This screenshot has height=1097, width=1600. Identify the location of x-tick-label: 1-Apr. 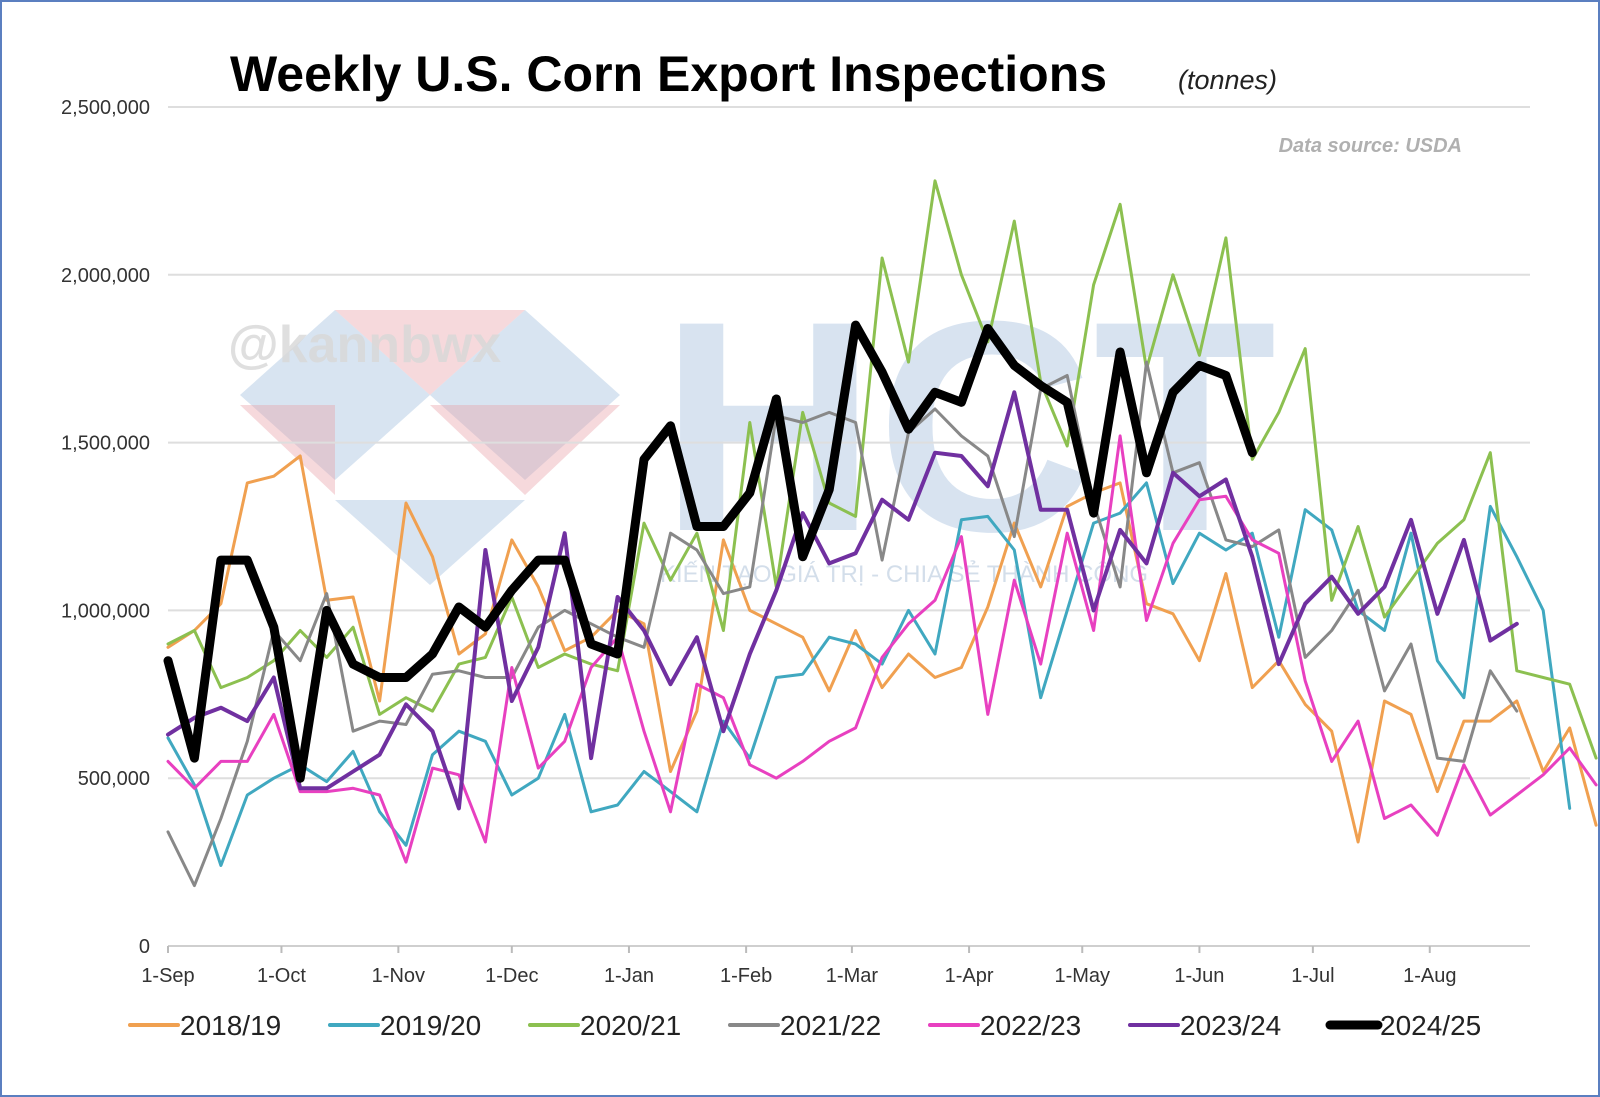
(969, 976).